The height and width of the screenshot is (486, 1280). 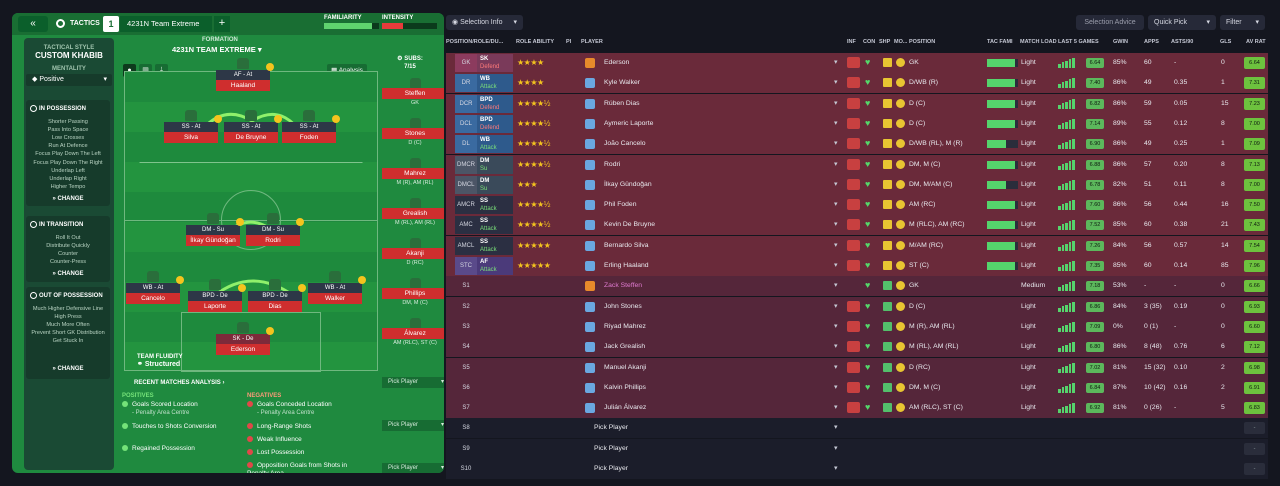 I want to click on role-duty-dropdown: WB Attack, so click(x=495, y=83).